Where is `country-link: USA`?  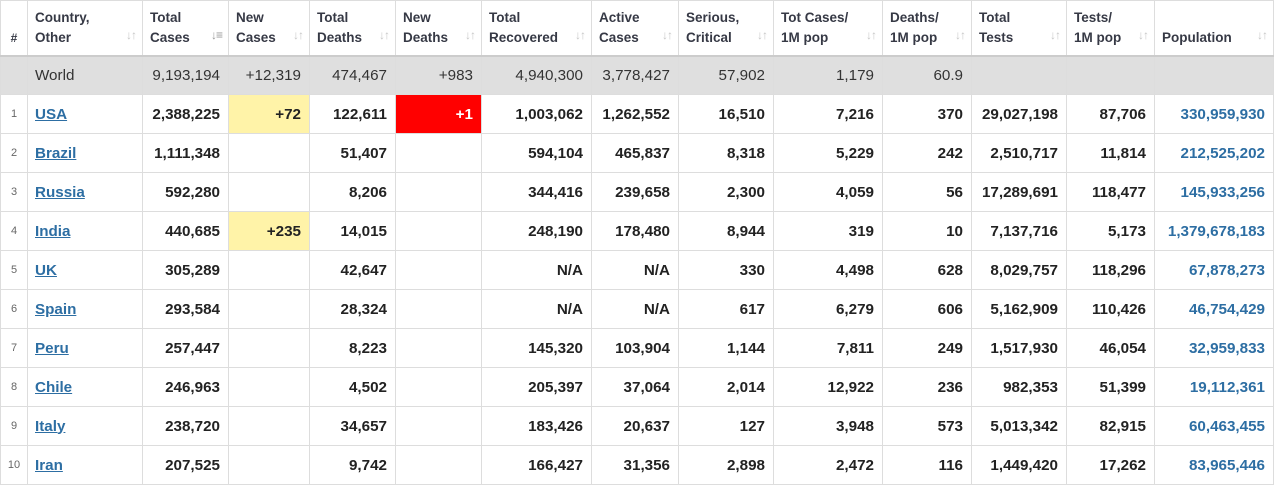 country-link: USA is located at coordinates (51, 114).